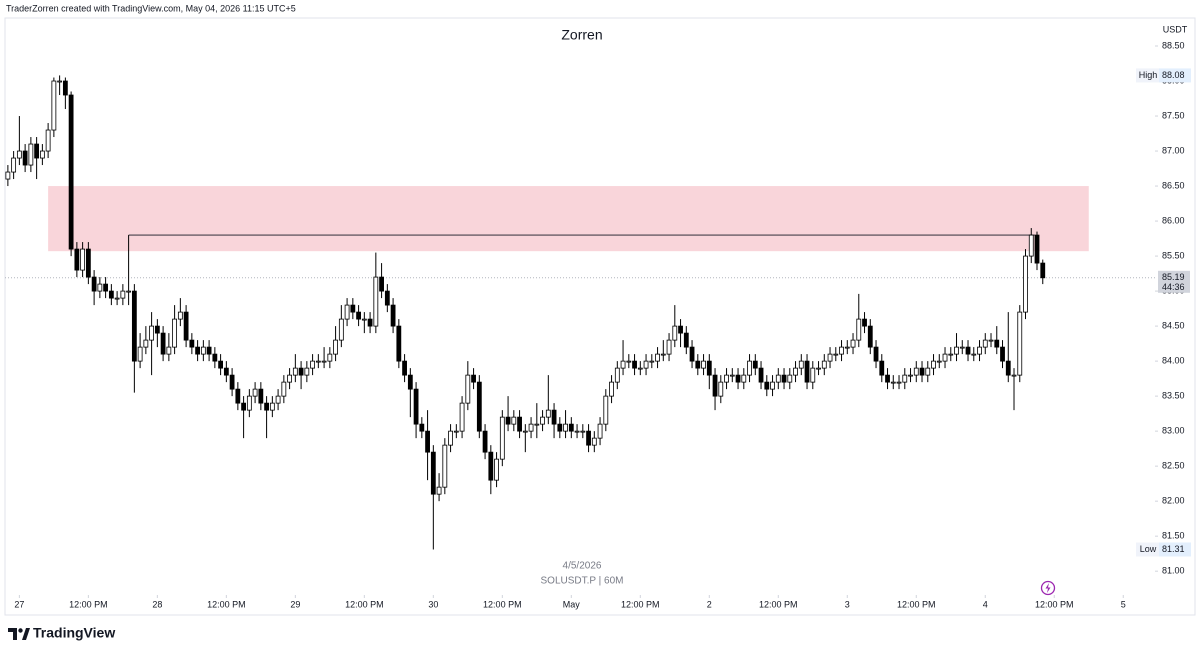 Image resolution: width=1200 pixels, height=654 pixels. Describe the element at coordinates (1173, 277) in the screenshot. I see `last-price-label: 85.19` at that location.